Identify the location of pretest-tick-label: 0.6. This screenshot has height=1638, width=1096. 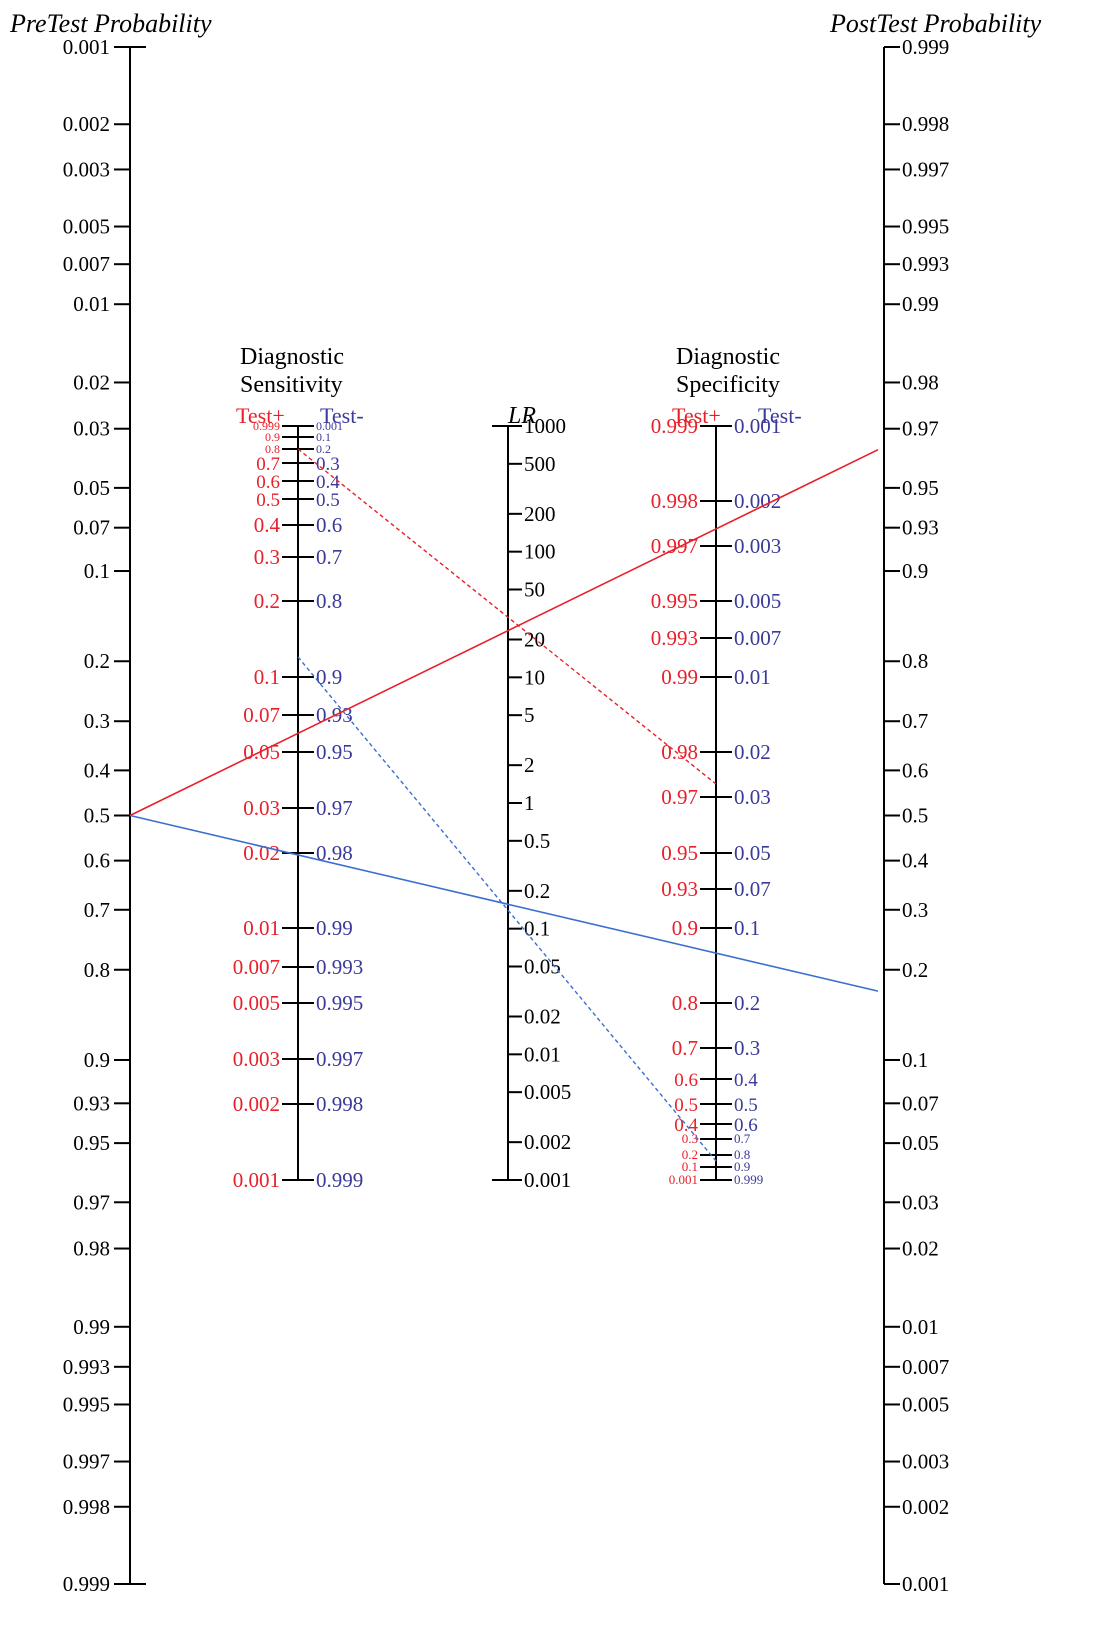
(97, 861).